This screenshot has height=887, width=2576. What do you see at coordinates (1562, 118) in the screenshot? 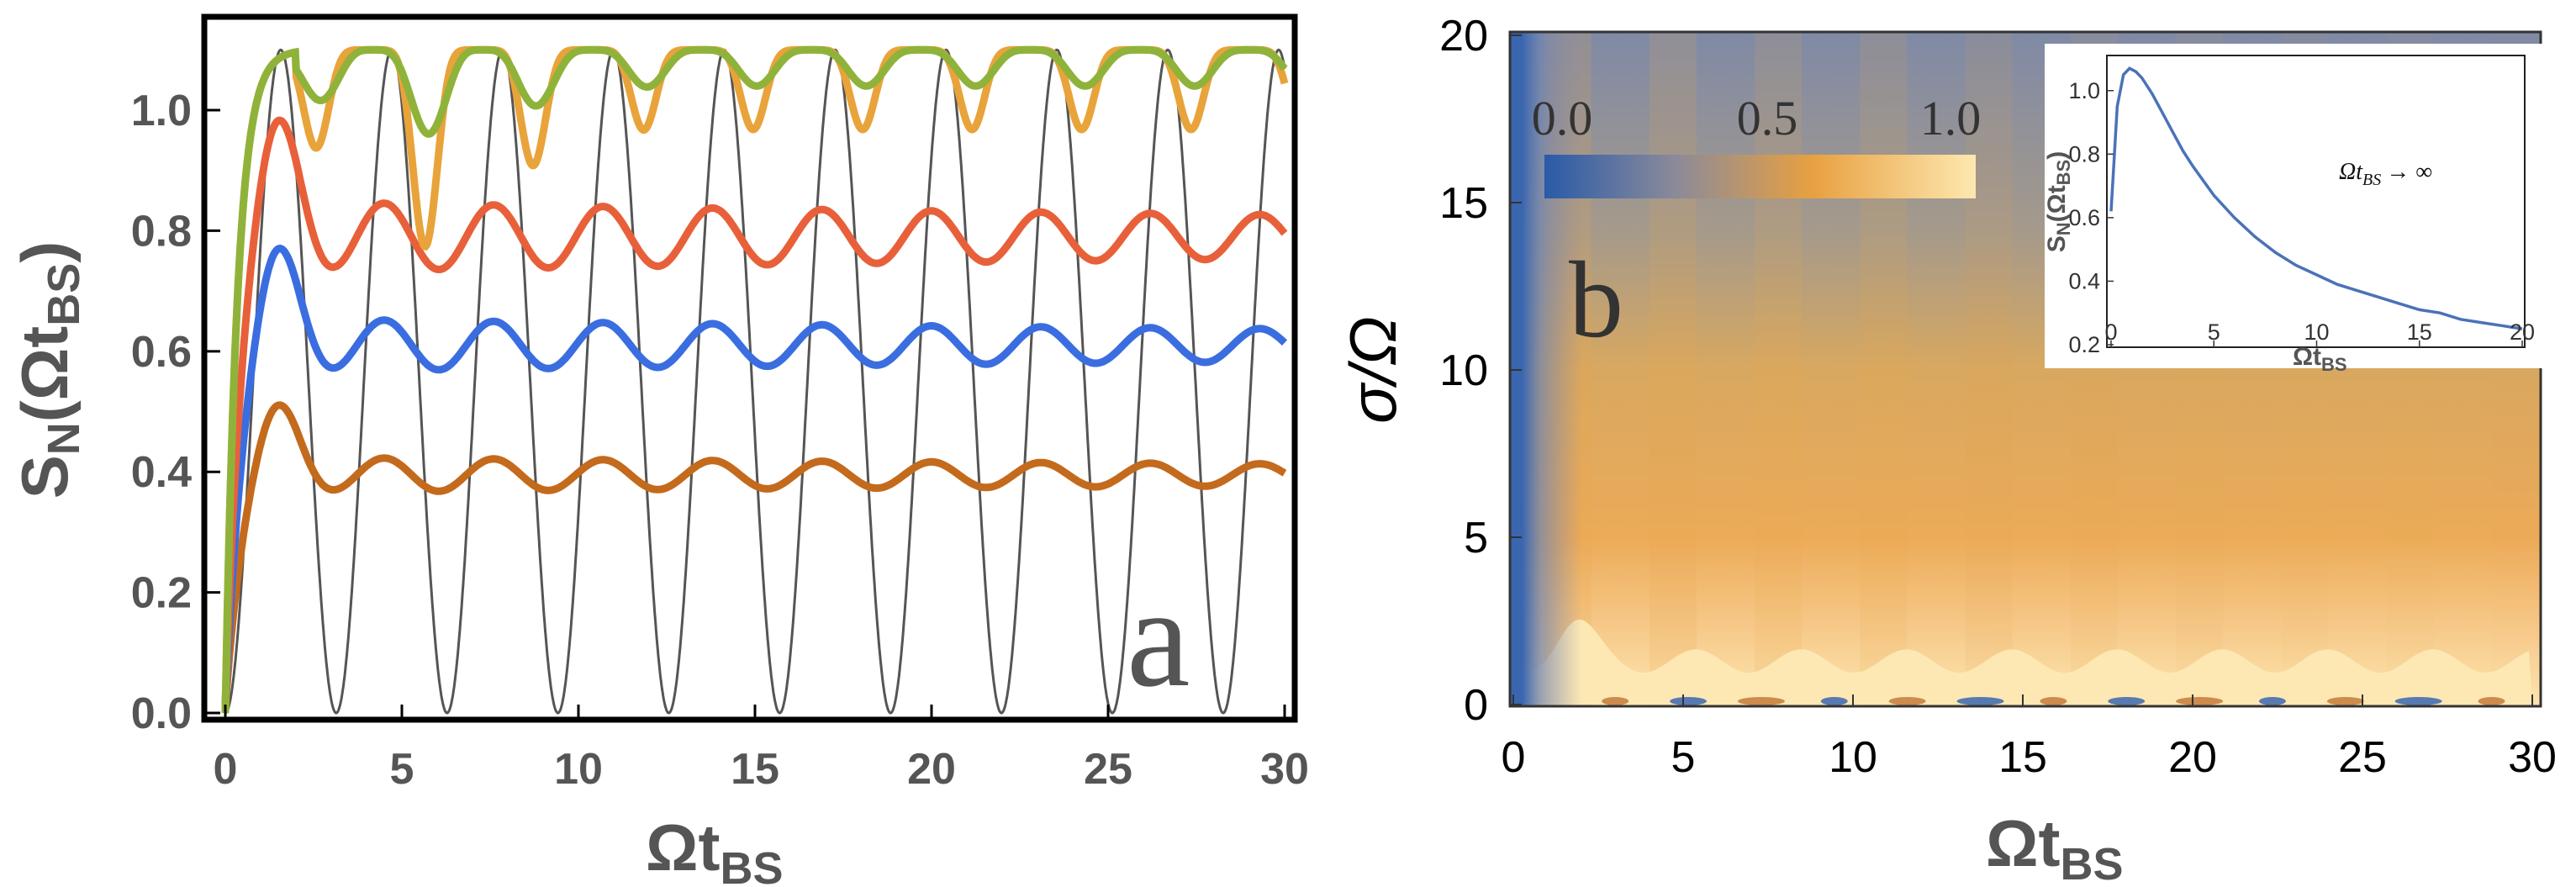
I see `colorbar-tick-0: 0.0` at bounding box center [1562, 118].